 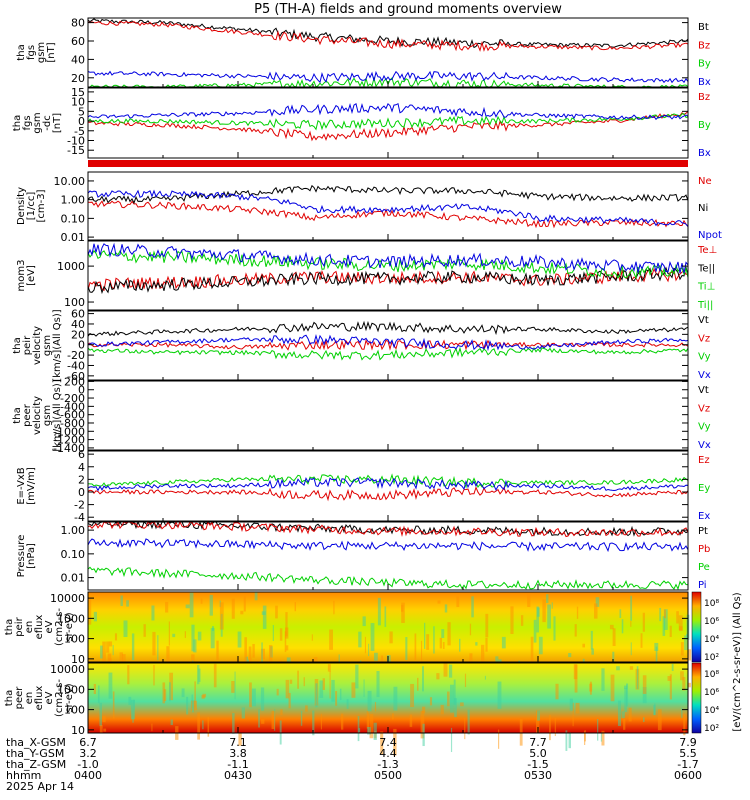 What do you see at coordinates (72, 398) in the screenshot?
I see `y-tick-label: -200` at bounding box center [72, 398].